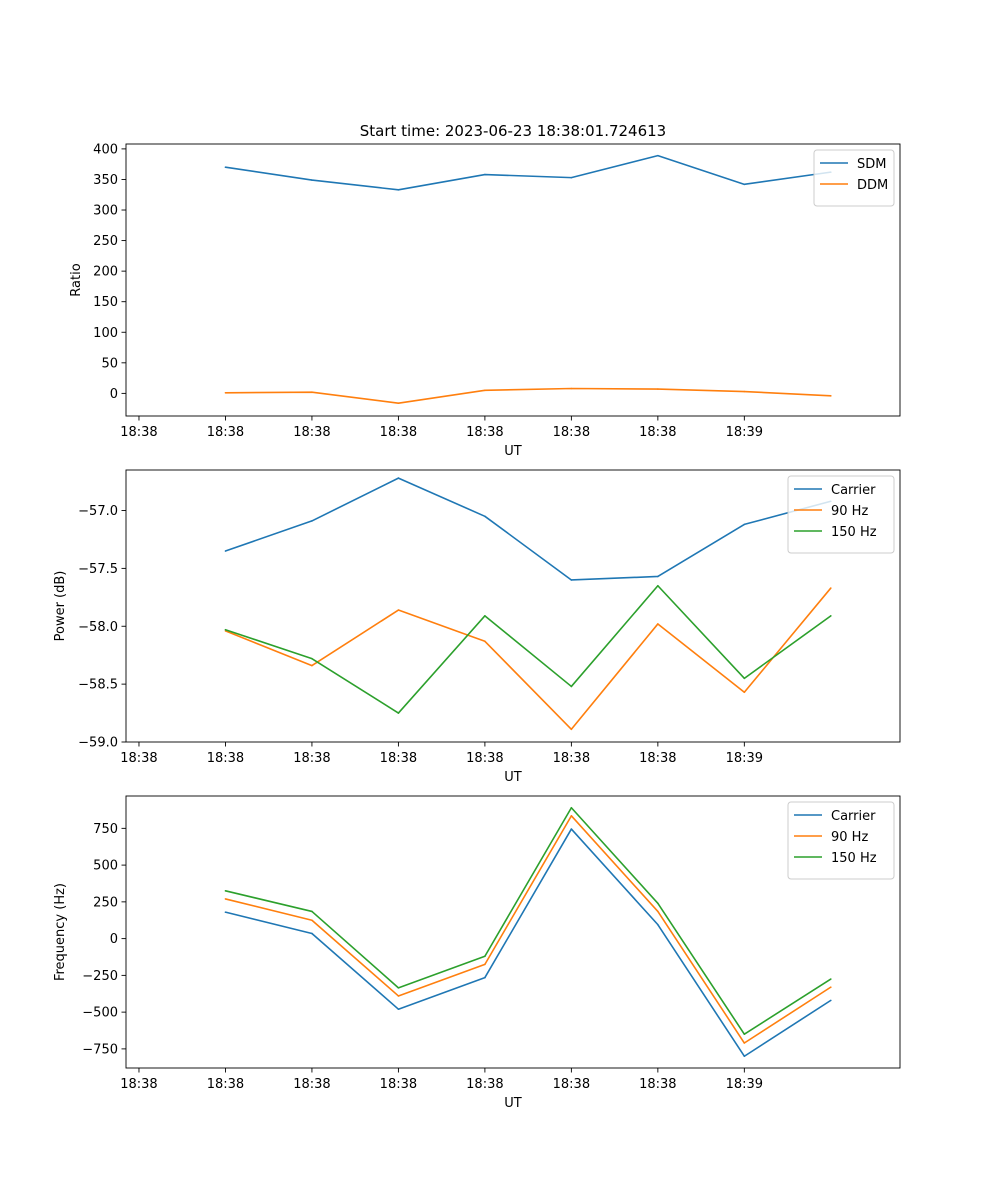  Describe the element at coordinates (105, 180) in the screenshot. I see `y-tick-label: 350` at that location.